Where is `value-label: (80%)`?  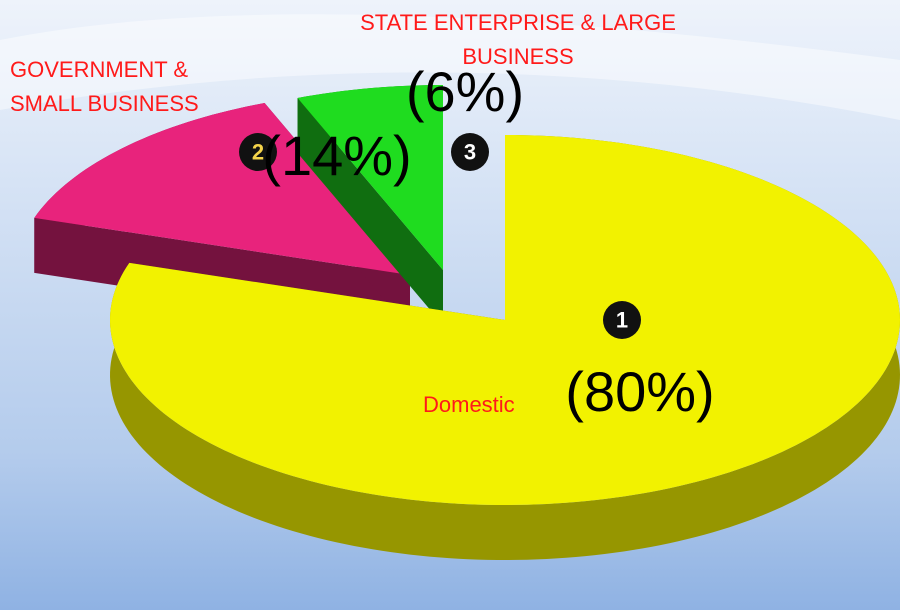
value-label: (80%) is located at coordinates (639, 391).